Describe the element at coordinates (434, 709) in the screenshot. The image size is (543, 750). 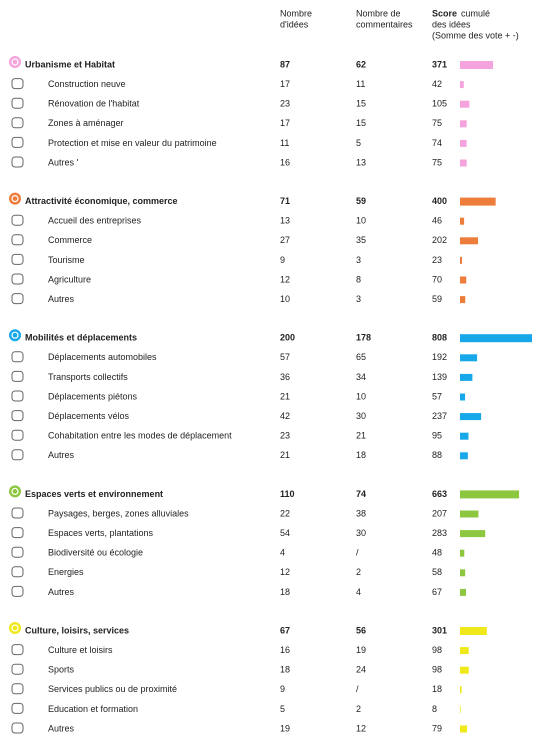
I see `row-score: 8` at that location.